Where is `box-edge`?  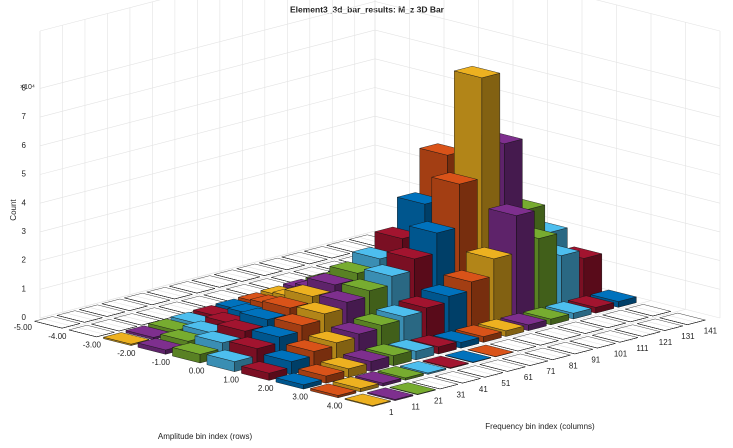 box-edge is located at coordinates (658, 16).